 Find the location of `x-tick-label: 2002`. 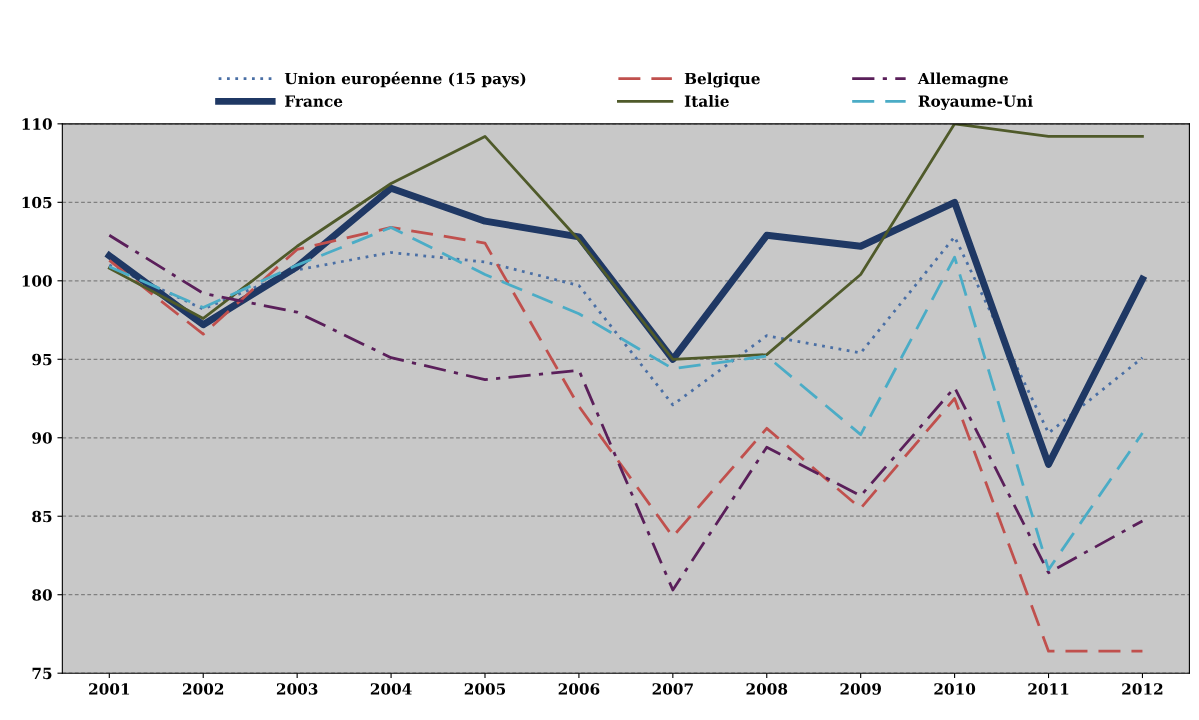

x-tick-label: 2002 is located at coordinates (203, 689).